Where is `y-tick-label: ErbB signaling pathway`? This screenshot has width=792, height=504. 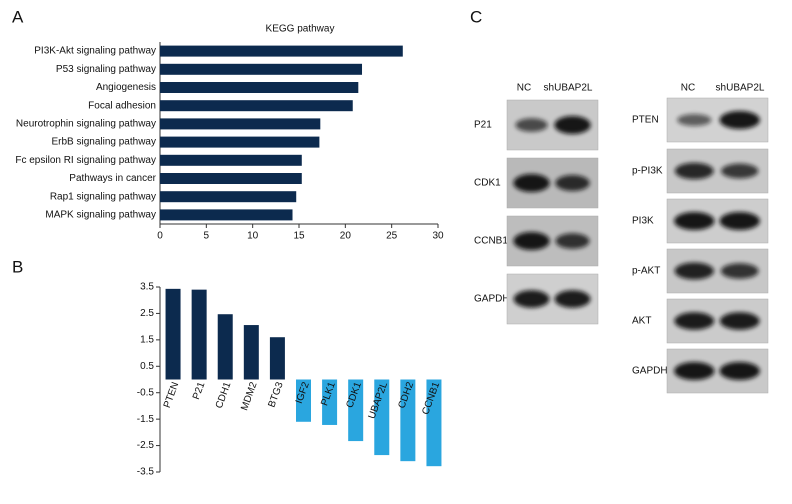 y-tick-label: ErbB signaling pathway is located at coordinates (103, 142).